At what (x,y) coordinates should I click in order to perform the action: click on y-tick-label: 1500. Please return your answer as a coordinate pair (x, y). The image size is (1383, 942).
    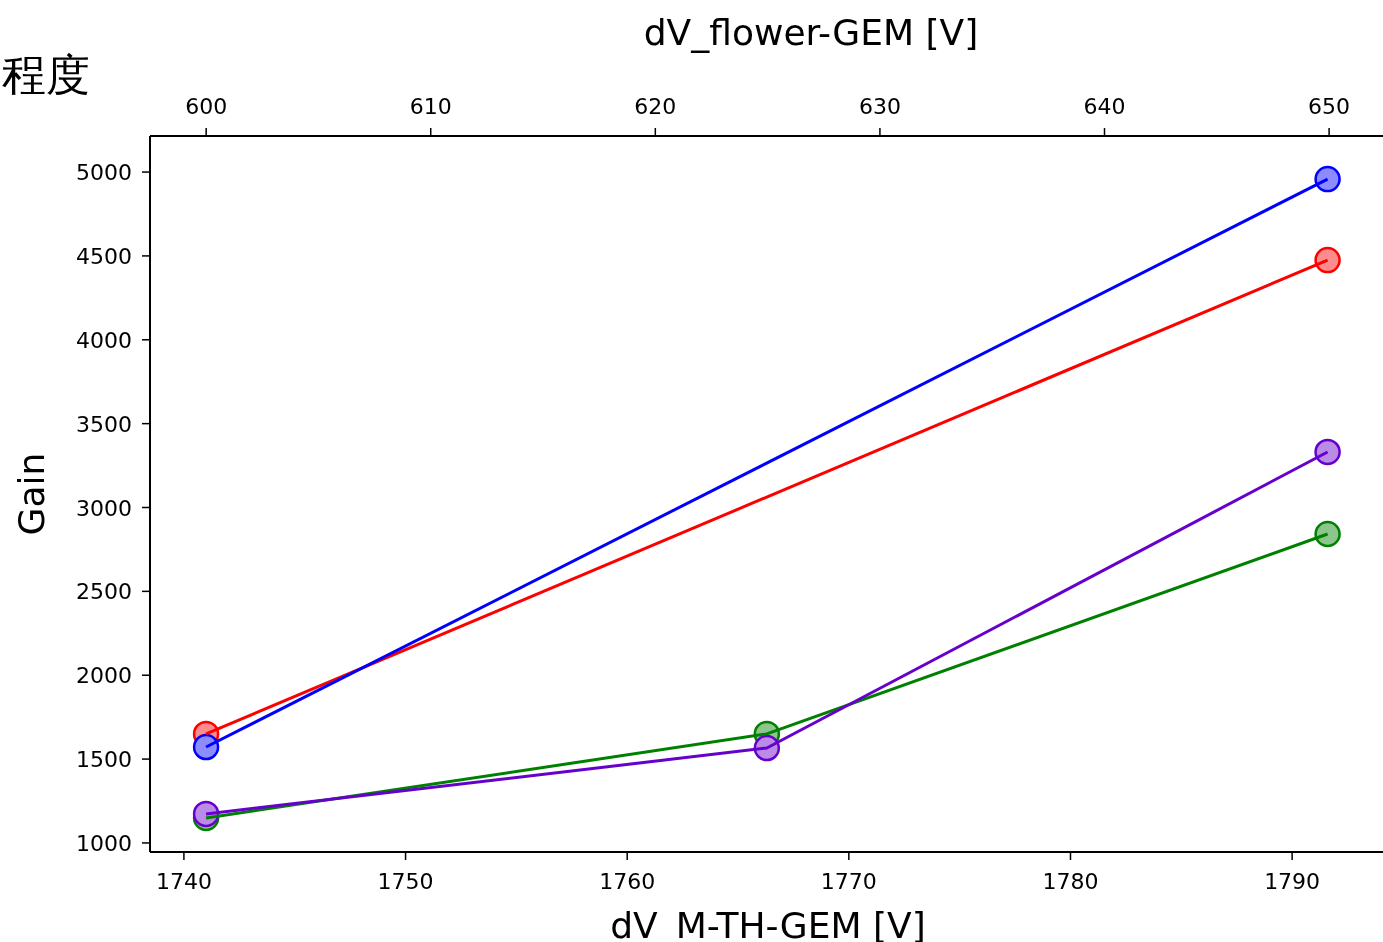
    Looking at the image, I should click on (104, 760).